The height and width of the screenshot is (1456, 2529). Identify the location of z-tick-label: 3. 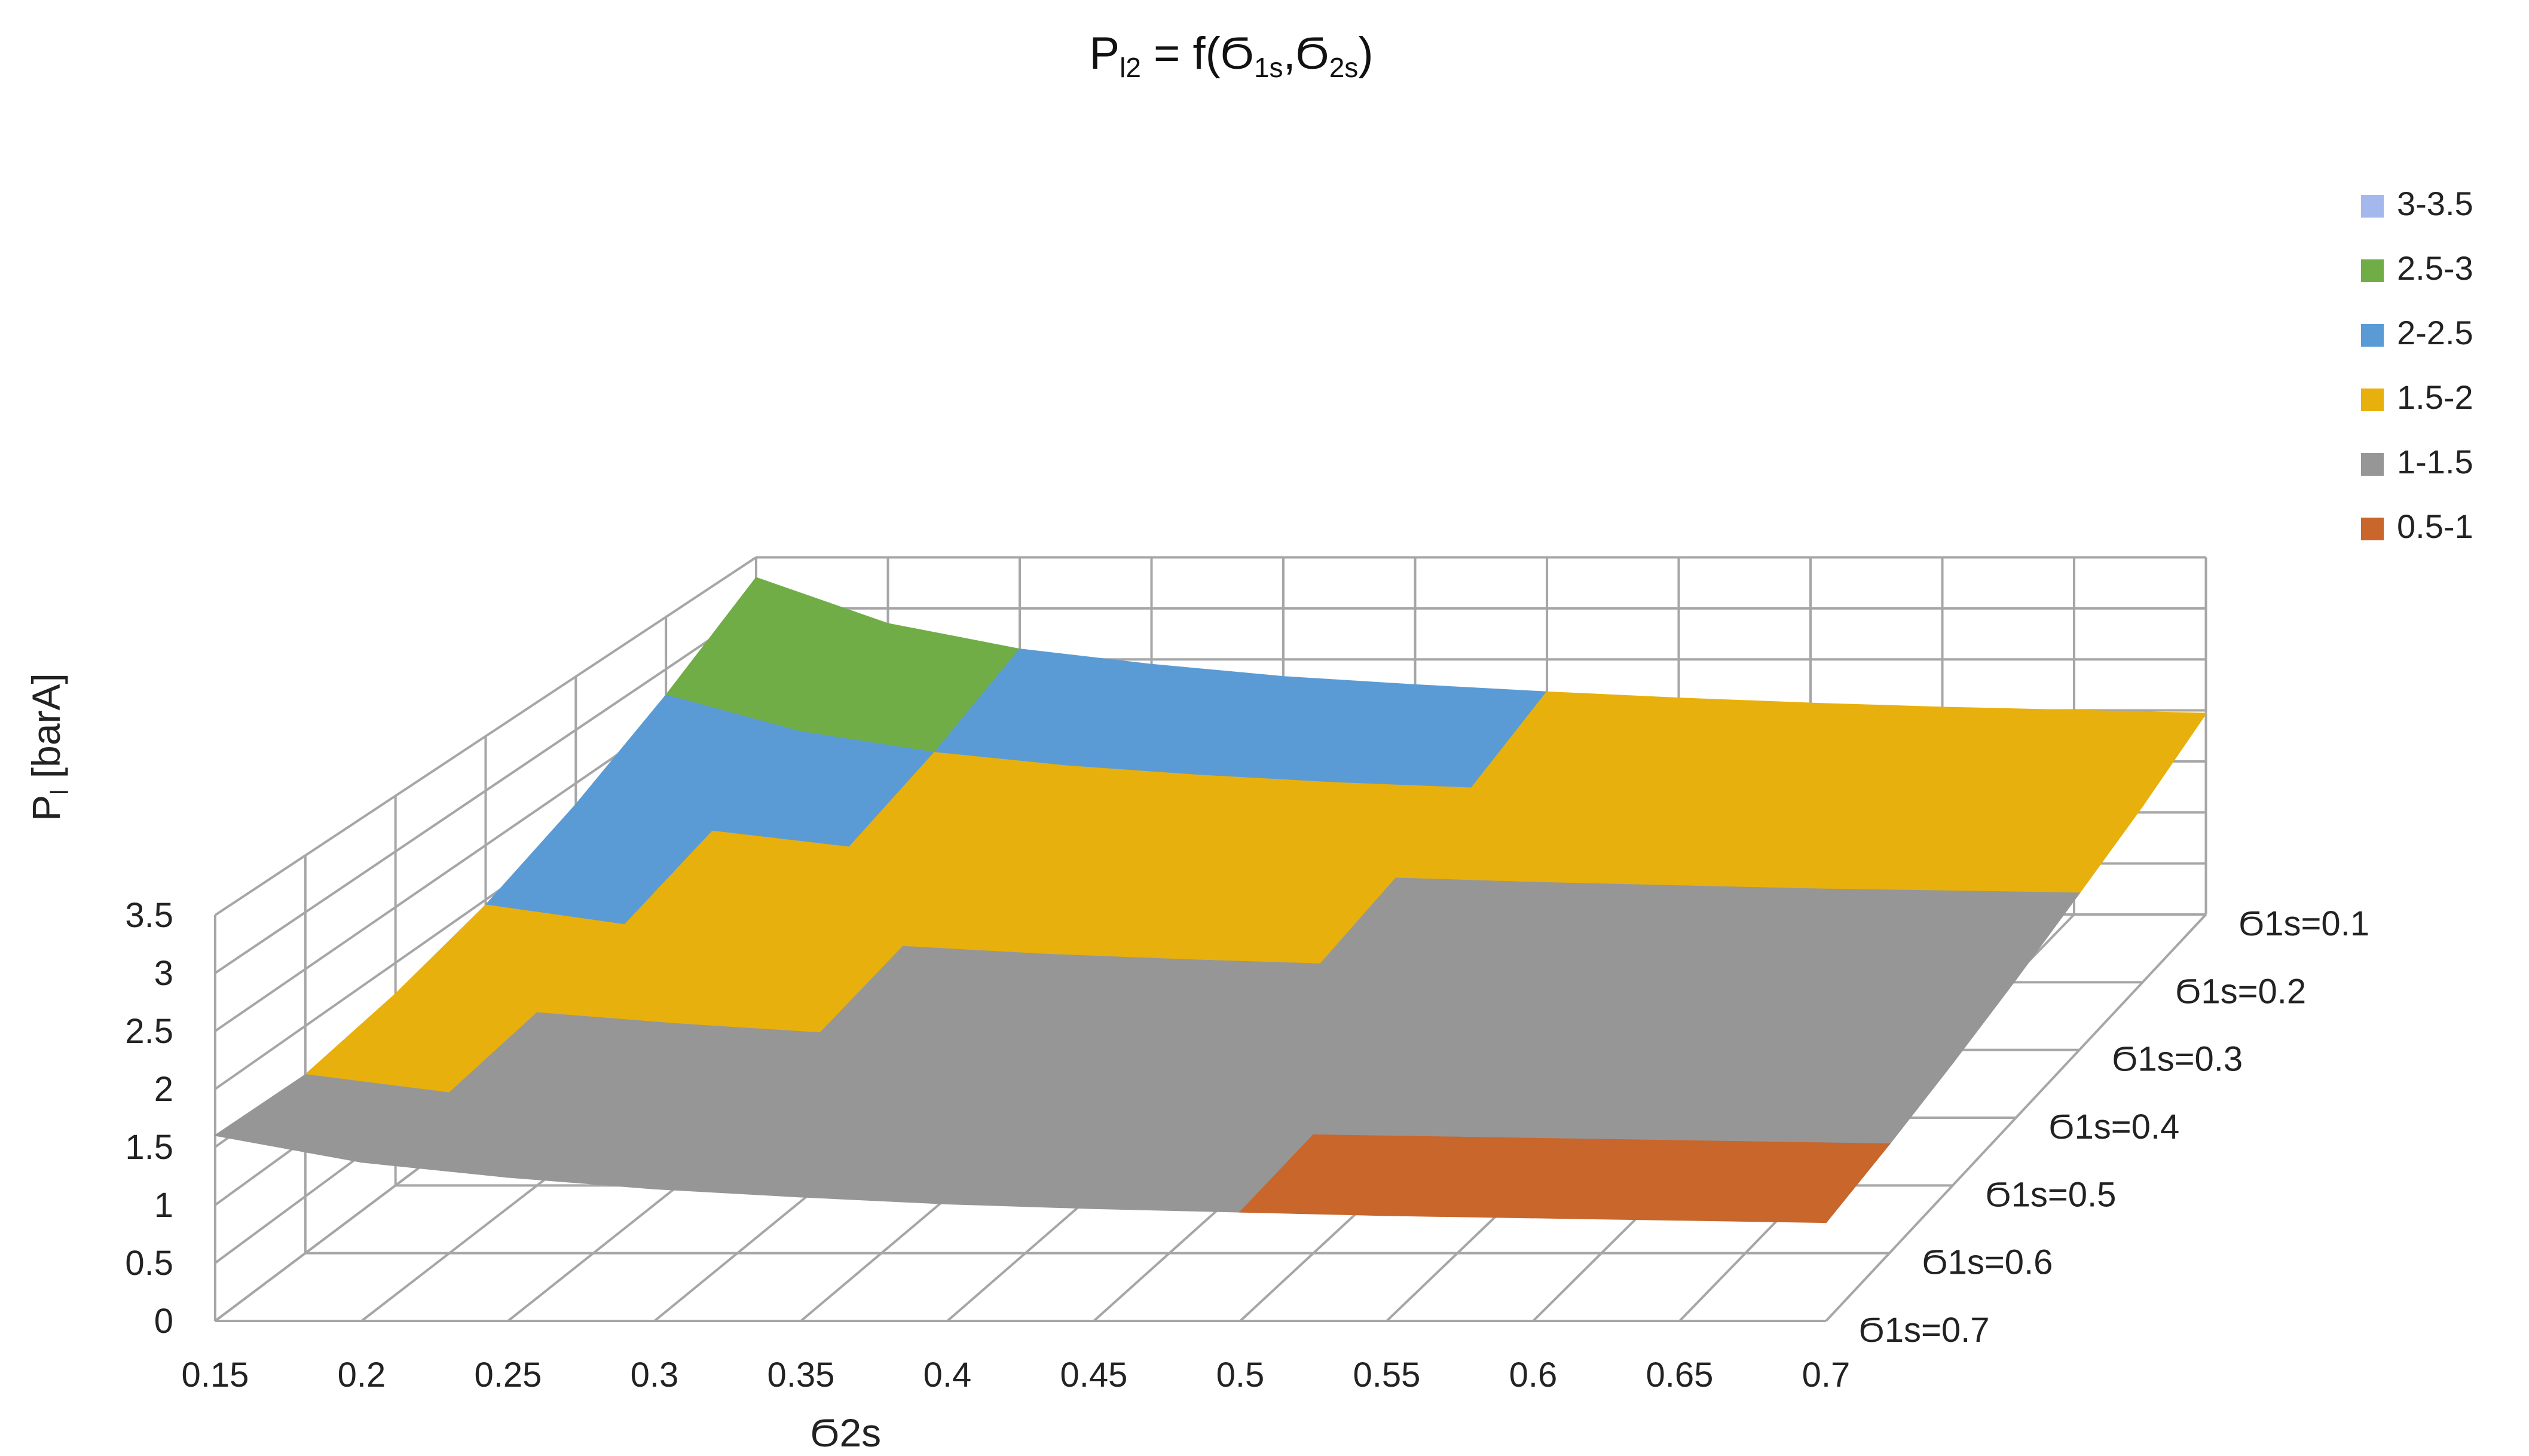
(163, 974).